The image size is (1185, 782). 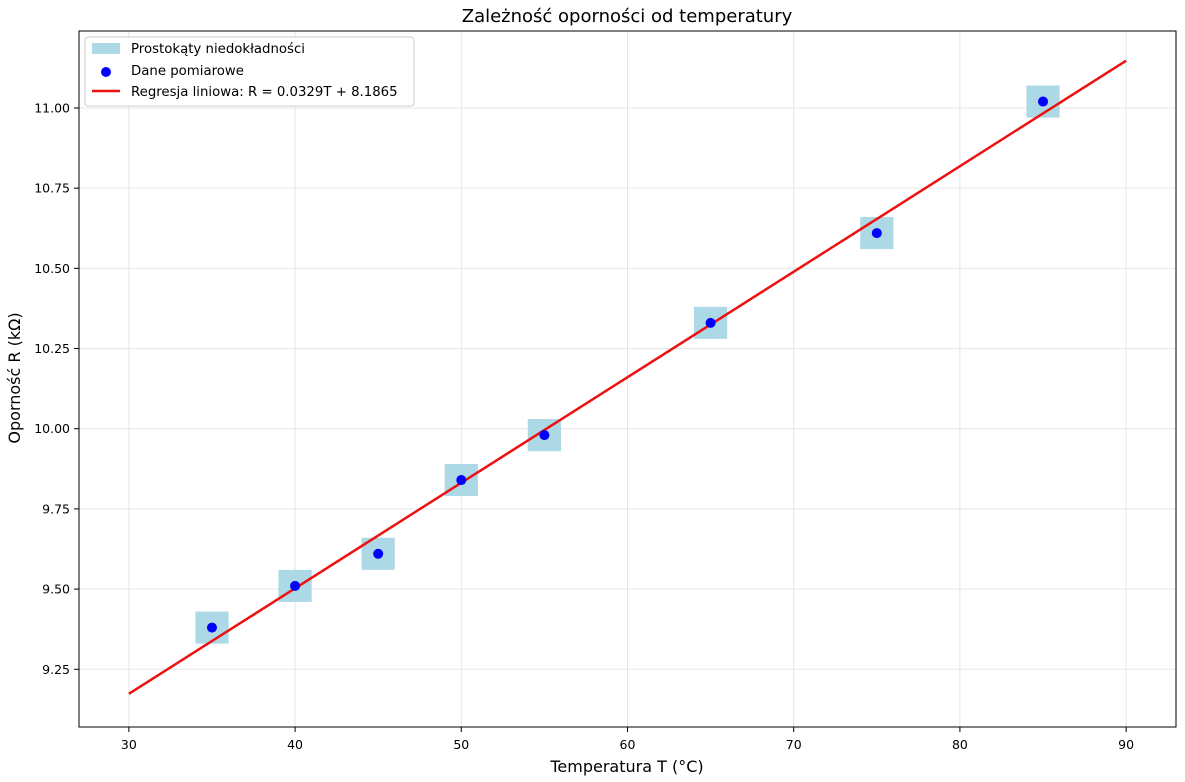 I want to click on y-tick-label: 10.25, so click(x=52, y=348).